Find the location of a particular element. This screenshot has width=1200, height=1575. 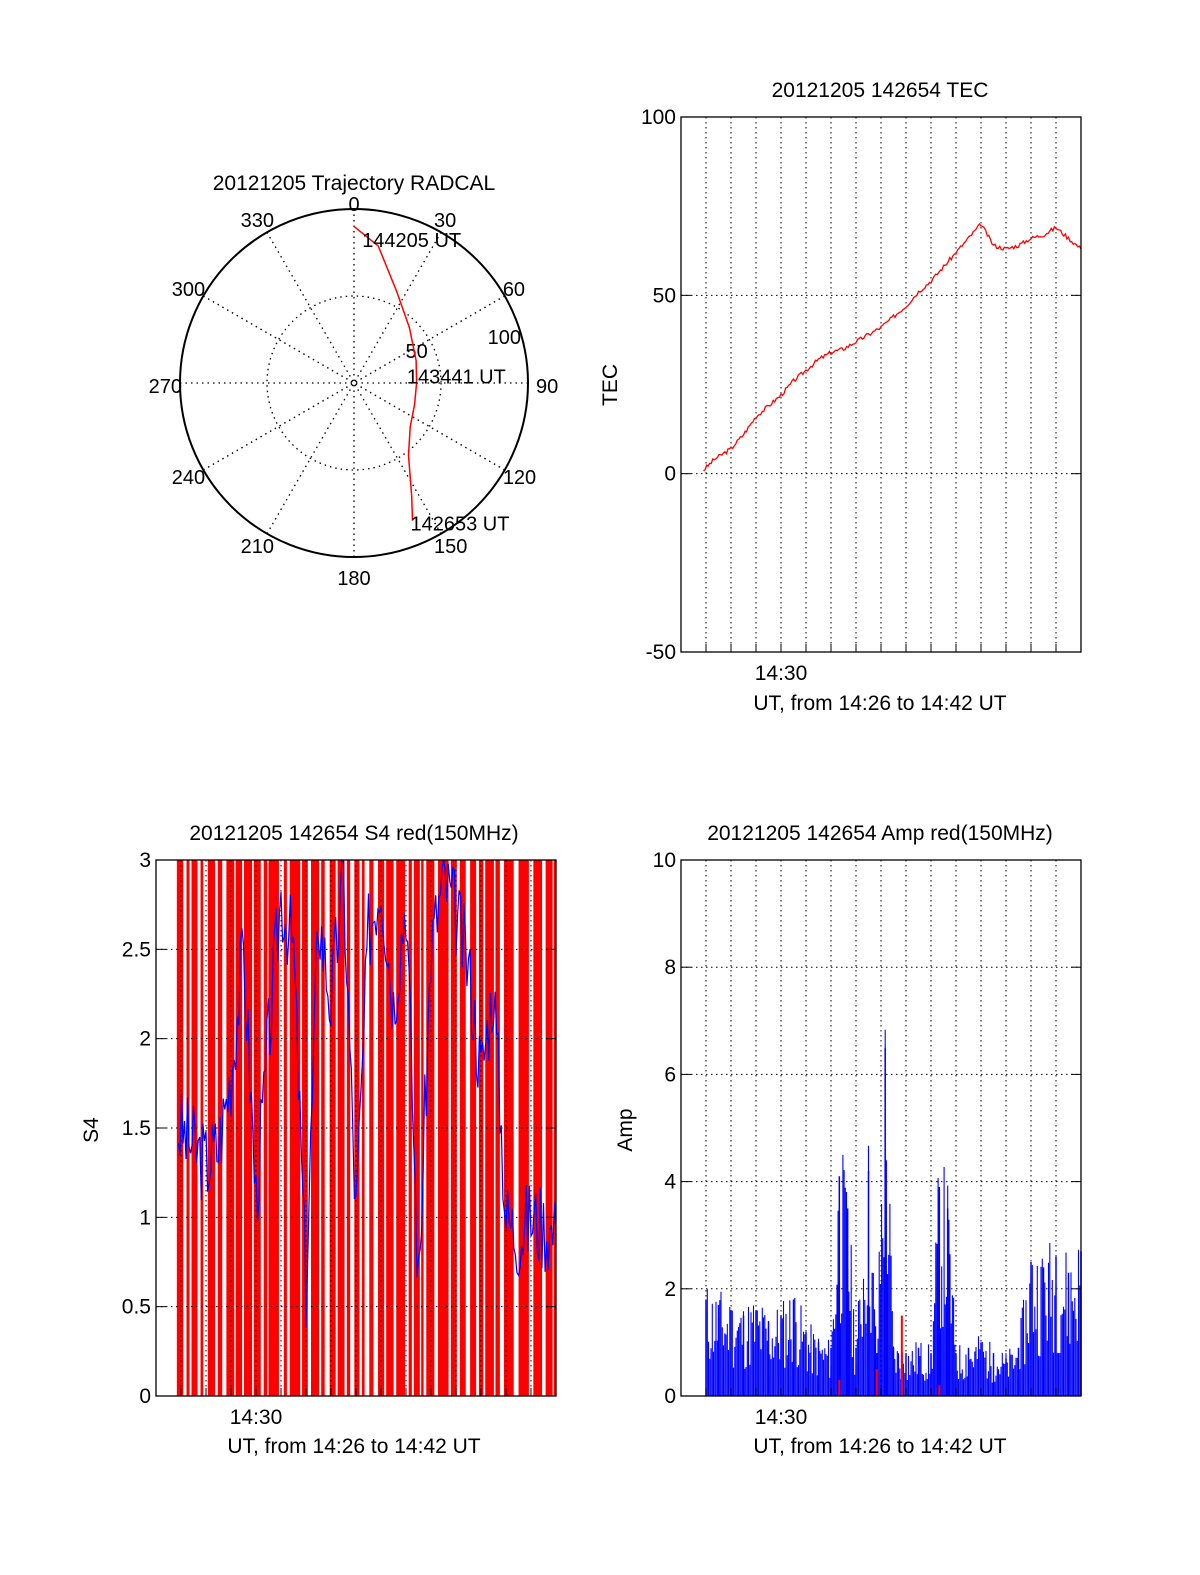

trajectory-annotation: 144205 UT is located at coordinates (411, 241).